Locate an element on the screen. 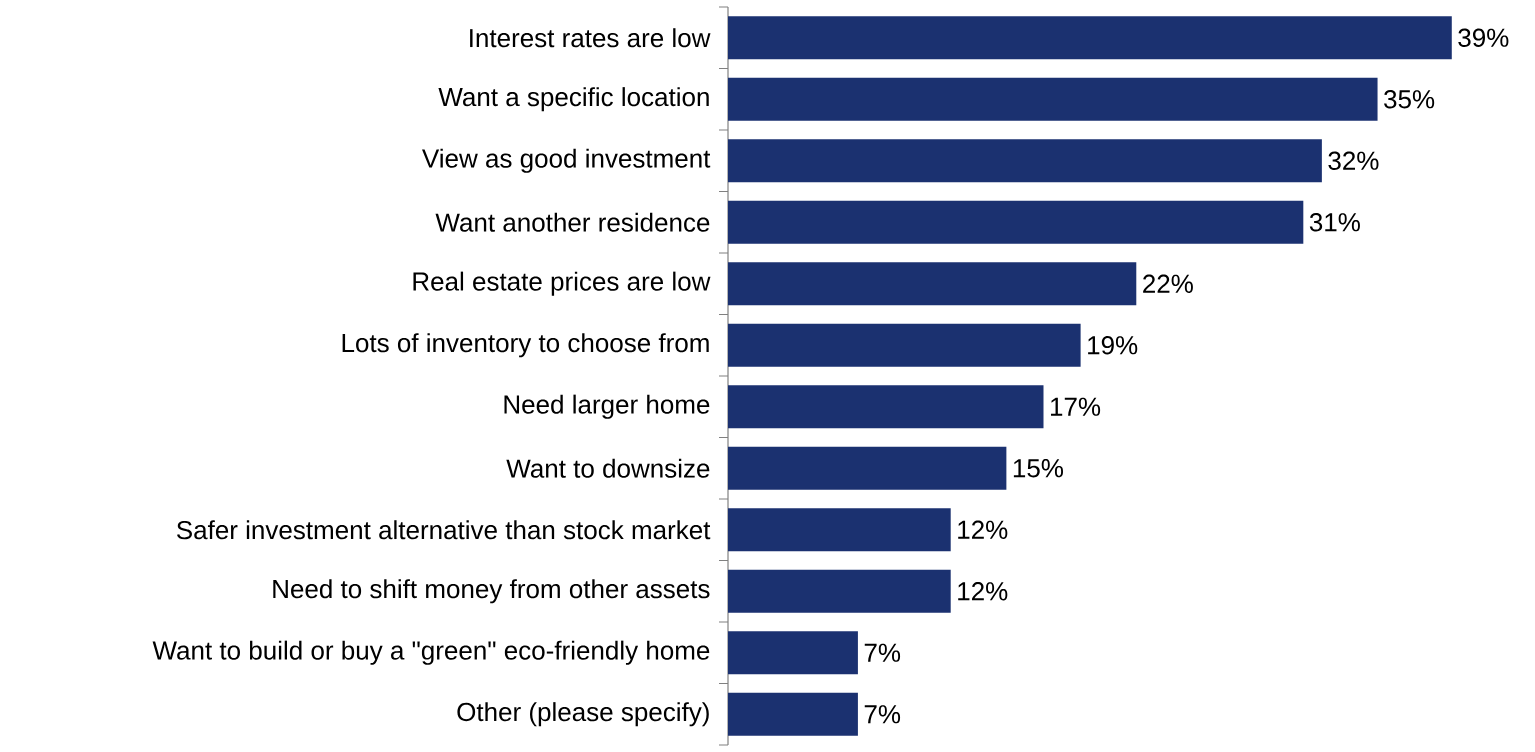 The height and width of the screenshot is (752, 1535). y-tick-label: Want a specific location is located at coordinates (573, 99).